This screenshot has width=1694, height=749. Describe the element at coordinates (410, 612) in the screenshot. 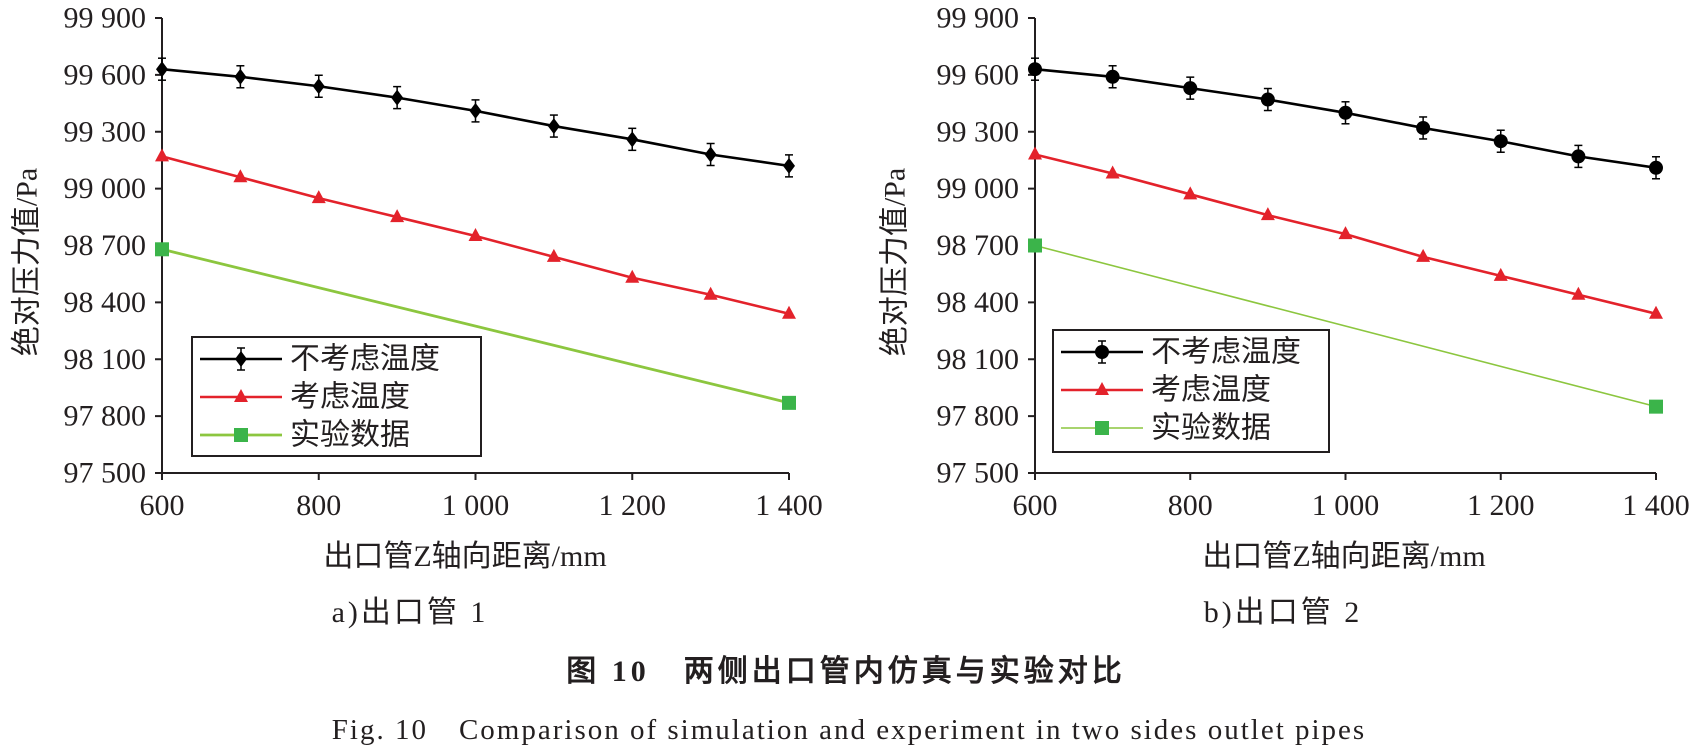

I see `subcaption: a)出口管 1` at that location.